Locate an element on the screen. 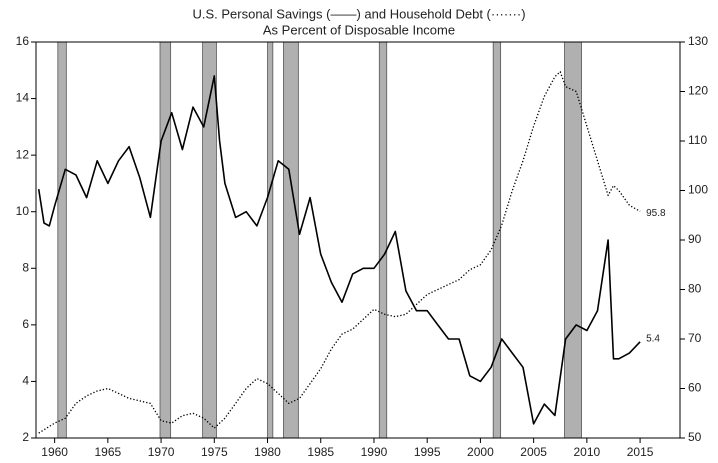 This screenshot has width=718, height=463. y-tick-label: 6 is located at coordinates (25, 324).